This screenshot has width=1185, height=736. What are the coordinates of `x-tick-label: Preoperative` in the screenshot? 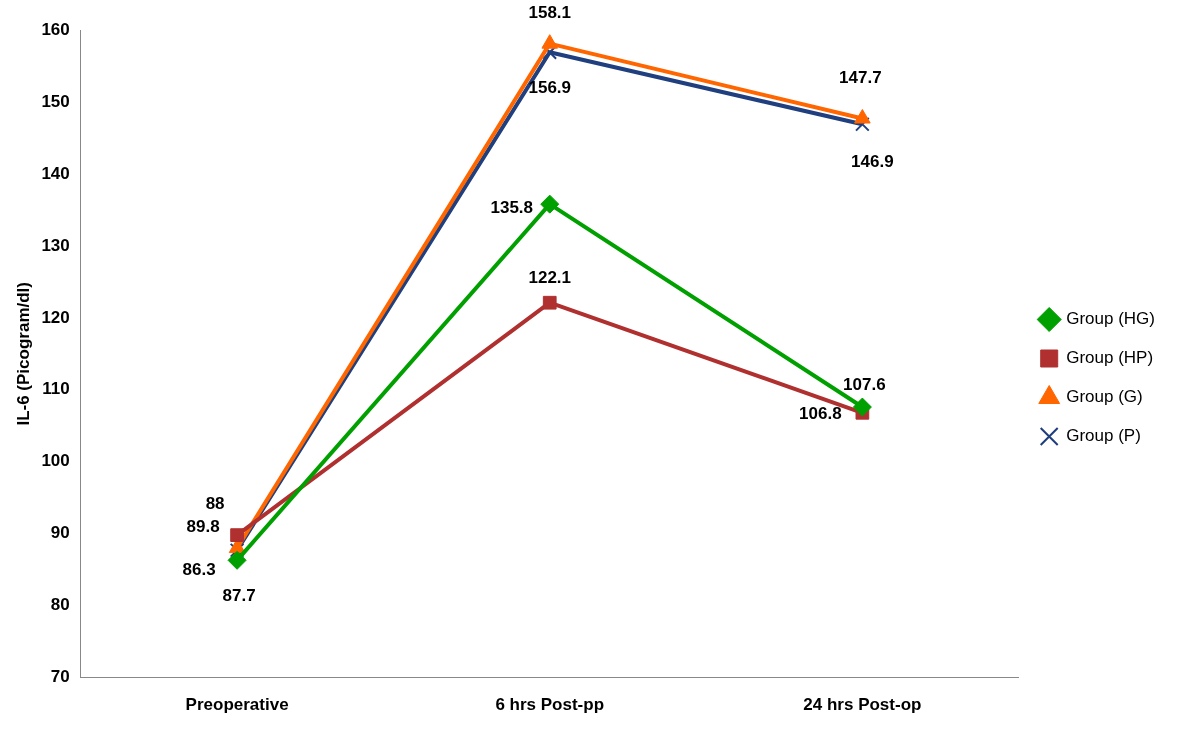 It's located at (237, 705).